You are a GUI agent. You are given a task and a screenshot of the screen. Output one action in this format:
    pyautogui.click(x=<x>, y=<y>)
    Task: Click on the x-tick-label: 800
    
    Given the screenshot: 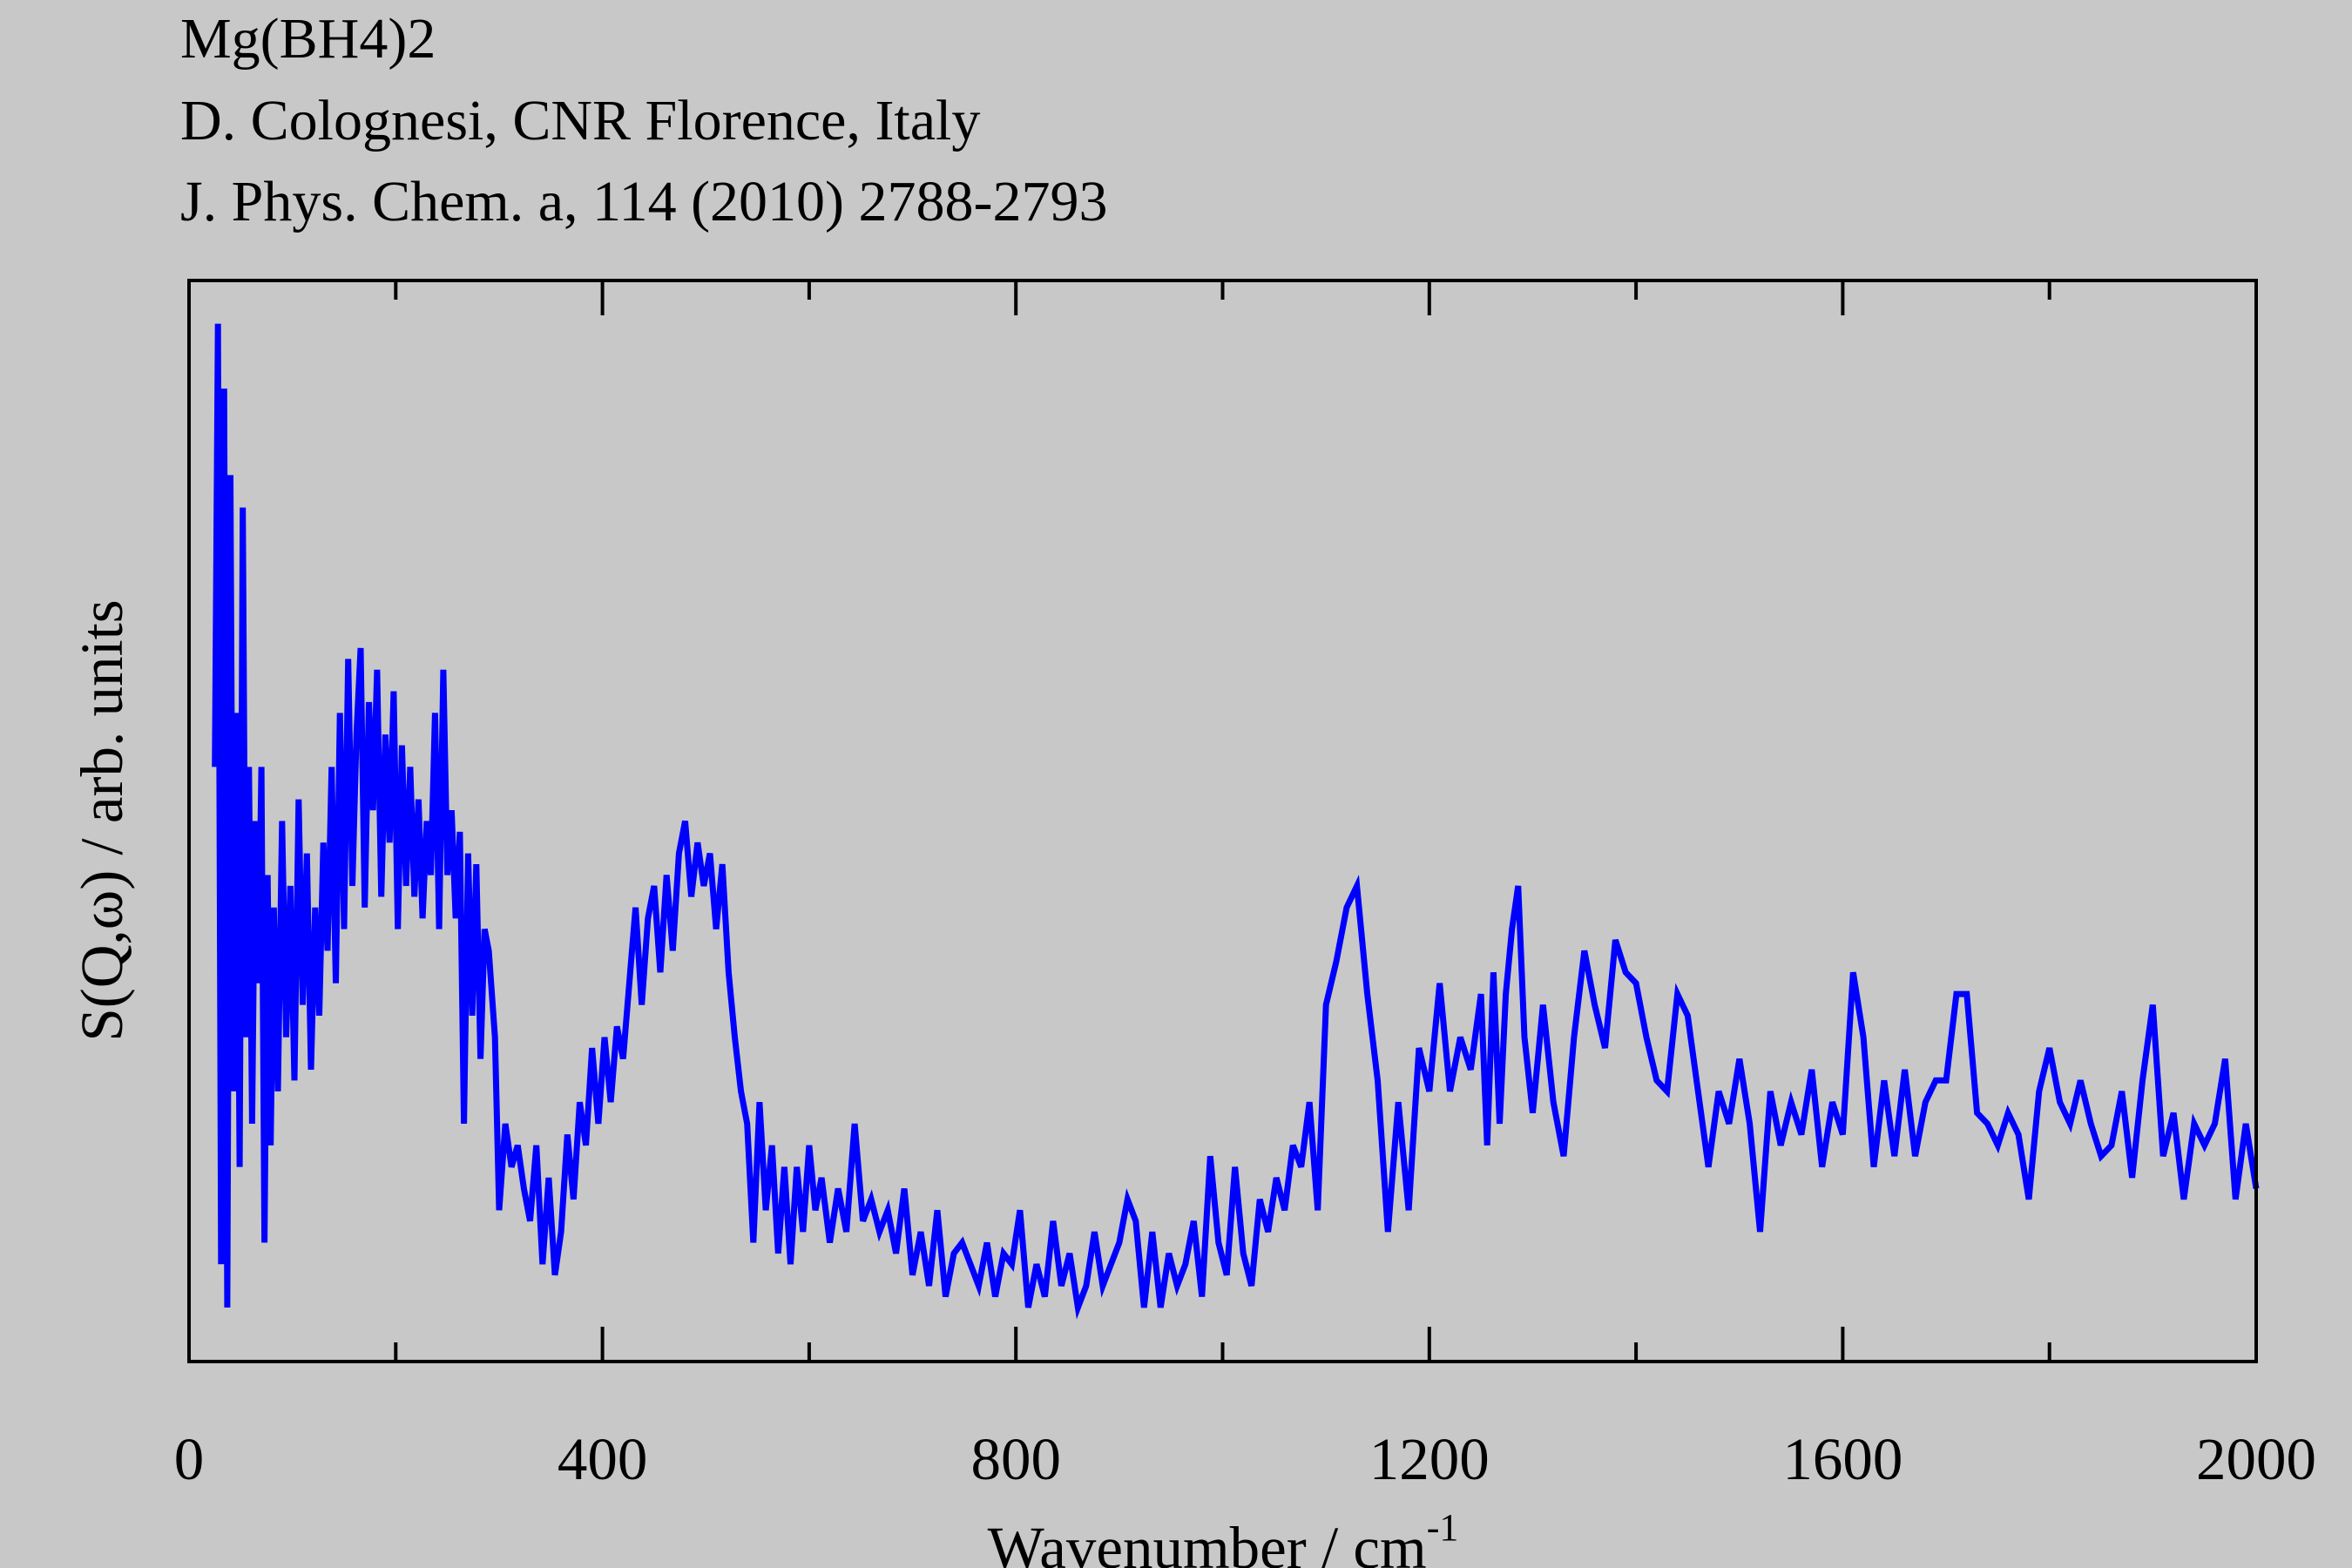 What is the action you would take?
    pyautogui.click(x=1015, y=1459)
    